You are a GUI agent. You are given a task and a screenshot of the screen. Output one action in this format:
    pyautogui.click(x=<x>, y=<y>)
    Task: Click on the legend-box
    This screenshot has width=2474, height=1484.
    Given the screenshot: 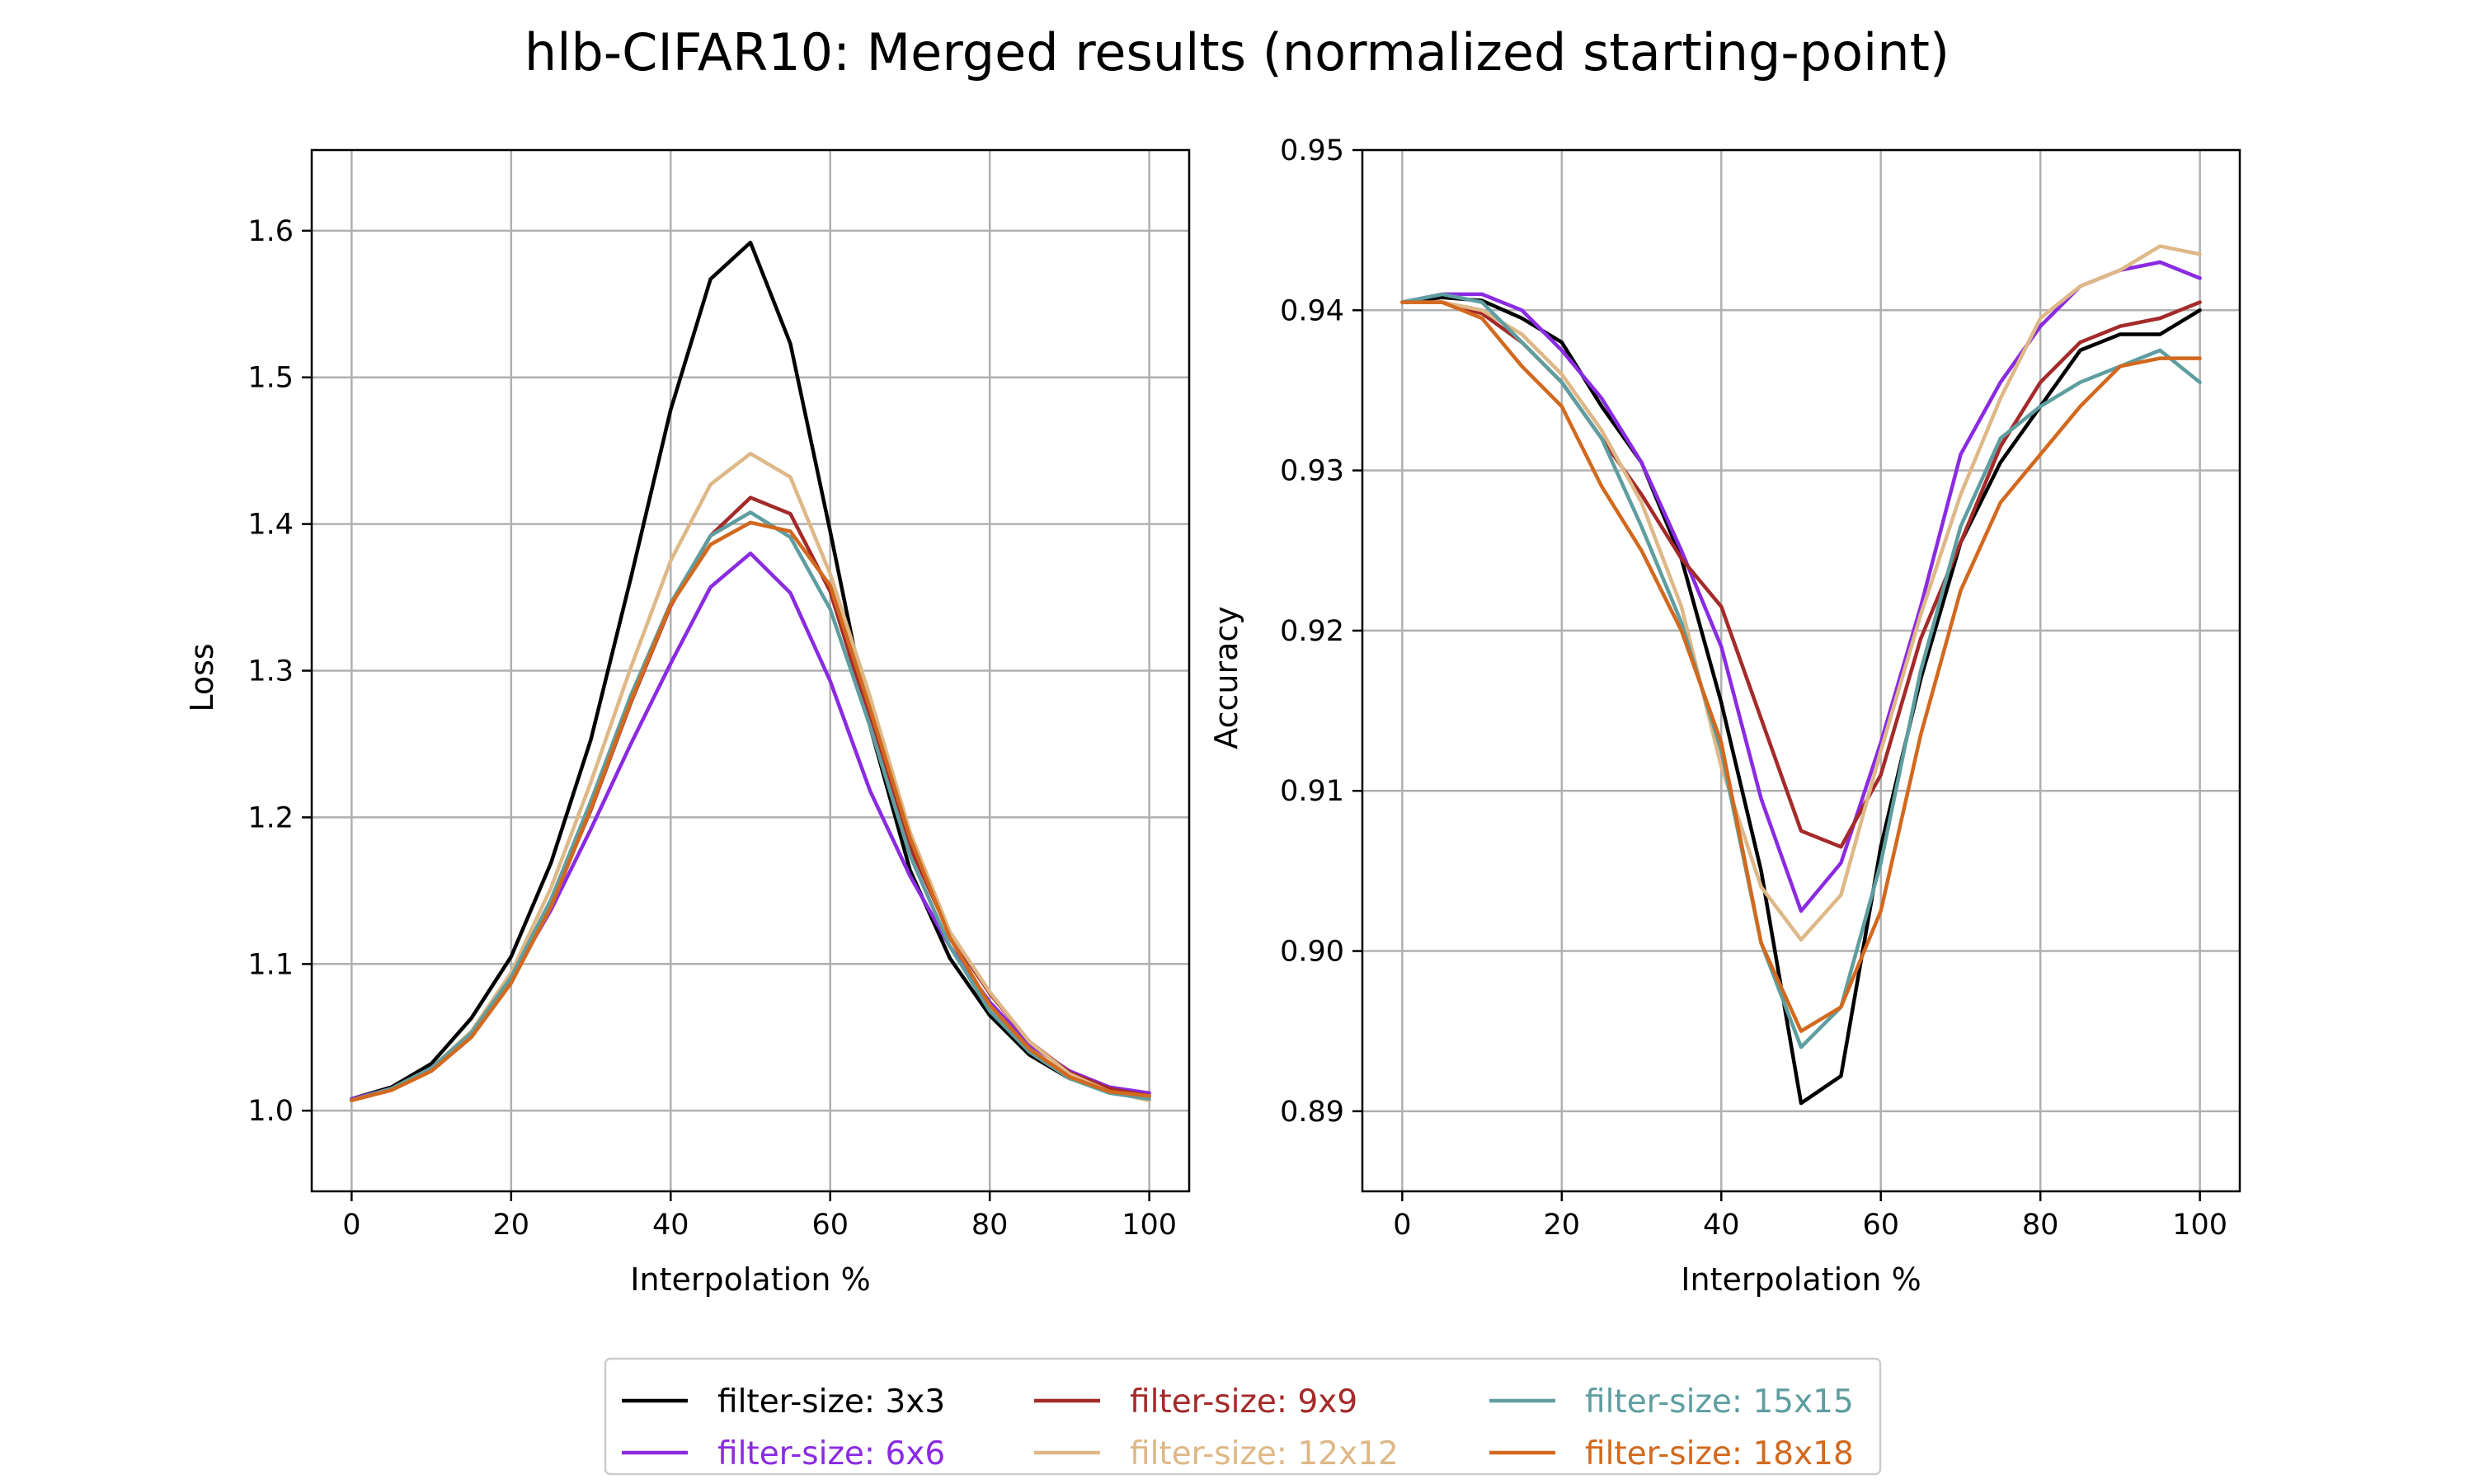 What is the action you would take?
    pyautogui.click(x=1243, y=1416)
    